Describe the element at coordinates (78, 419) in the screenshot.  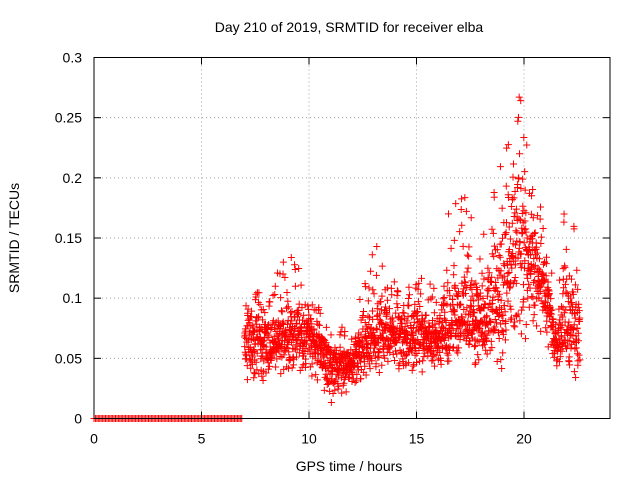
I see `y-tick-label: 0` at that location.